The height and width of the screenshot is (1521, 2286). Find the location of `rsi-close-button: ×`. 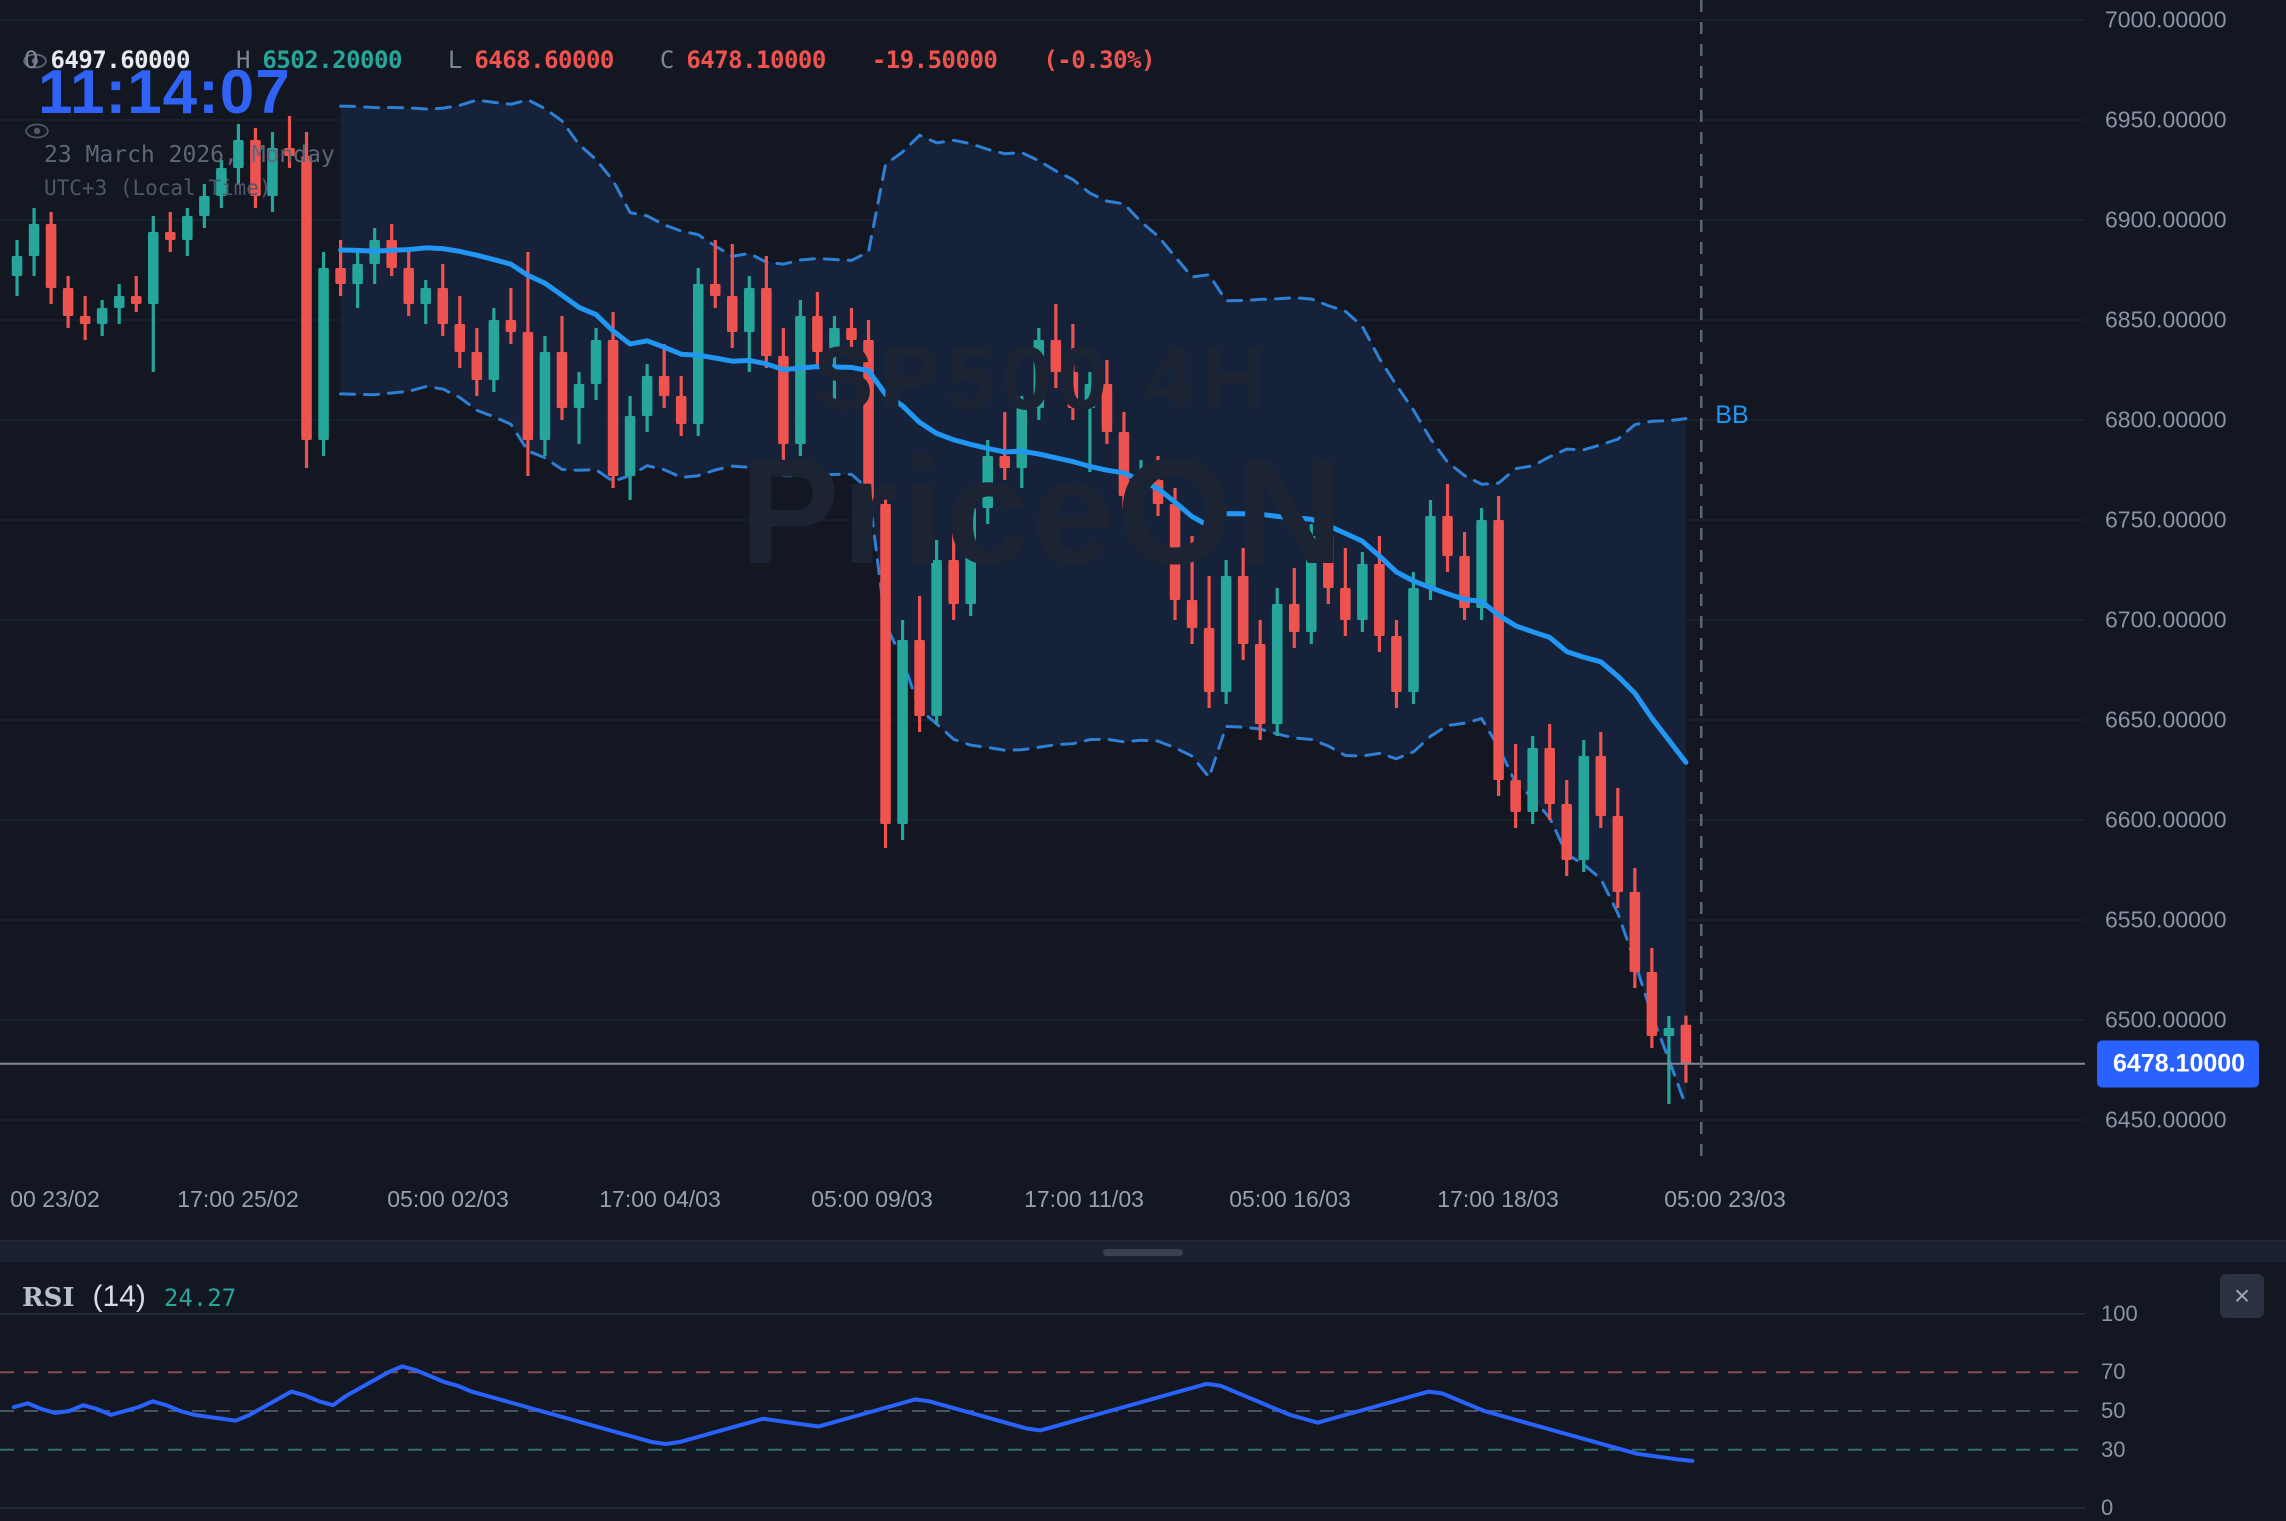

rsi-close-button: × is located at coordinates (2242, 1296).